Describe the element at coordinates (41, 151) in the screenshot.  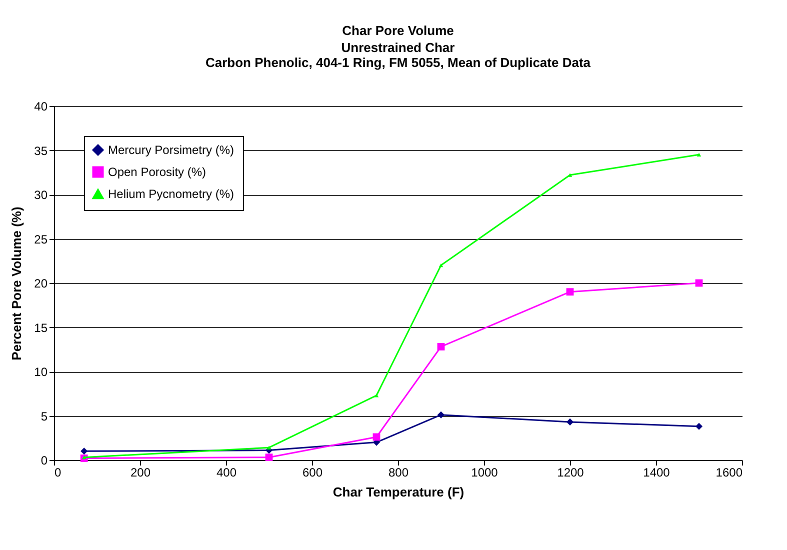
I see `y-tick-label: 35` at that location.